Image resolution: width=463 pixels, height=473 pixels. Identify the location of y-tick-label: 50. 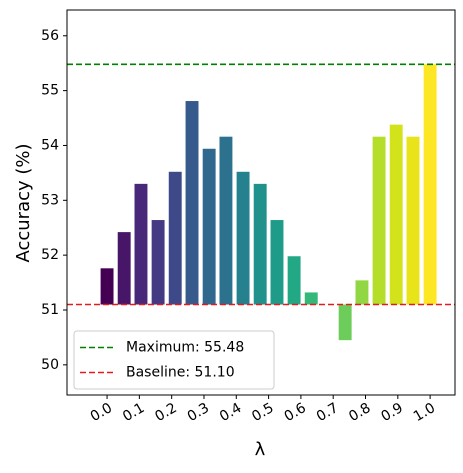
(50, 365).